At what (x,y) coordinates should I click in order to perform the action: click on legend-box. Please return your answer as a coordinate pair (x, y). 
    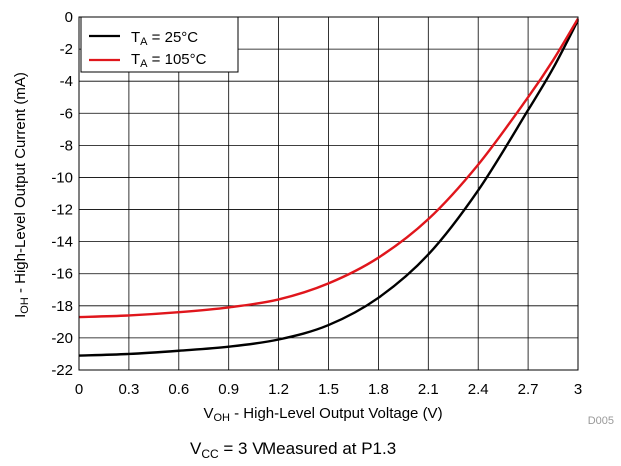
    Looking at the image, I should click on (159, 44).